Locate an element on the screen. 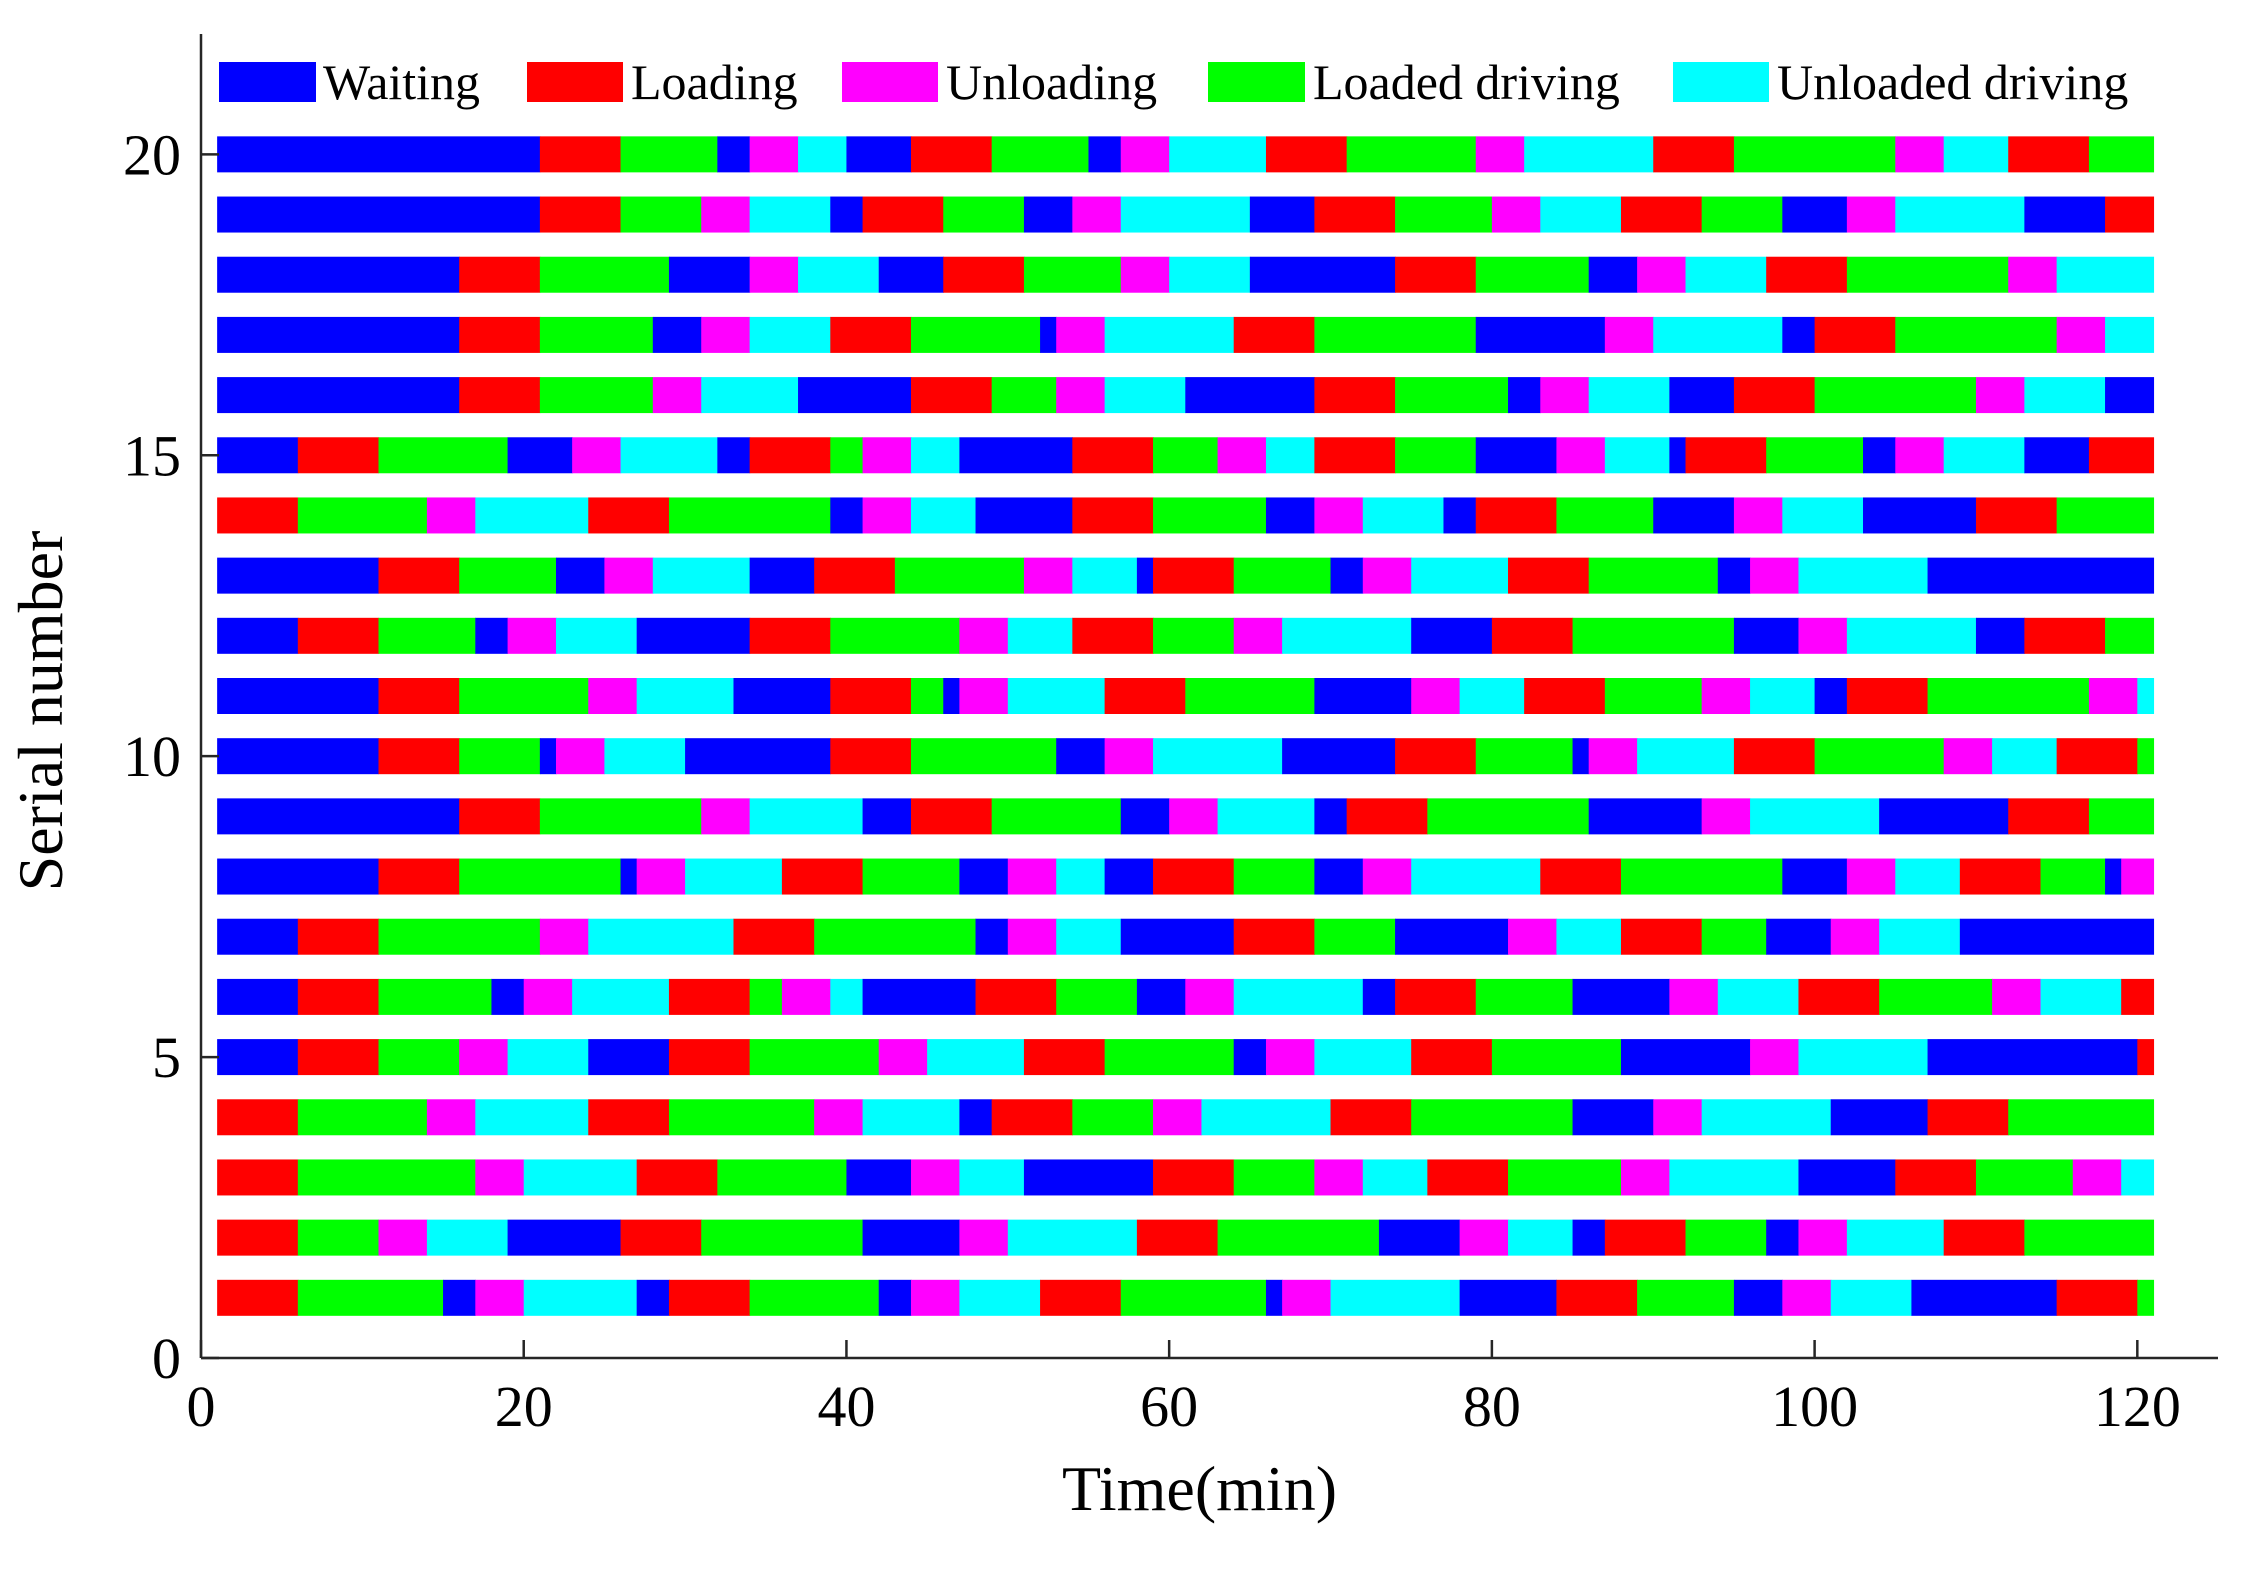  x-tick-label-40: 40 is located at coordinates (846, 1406).